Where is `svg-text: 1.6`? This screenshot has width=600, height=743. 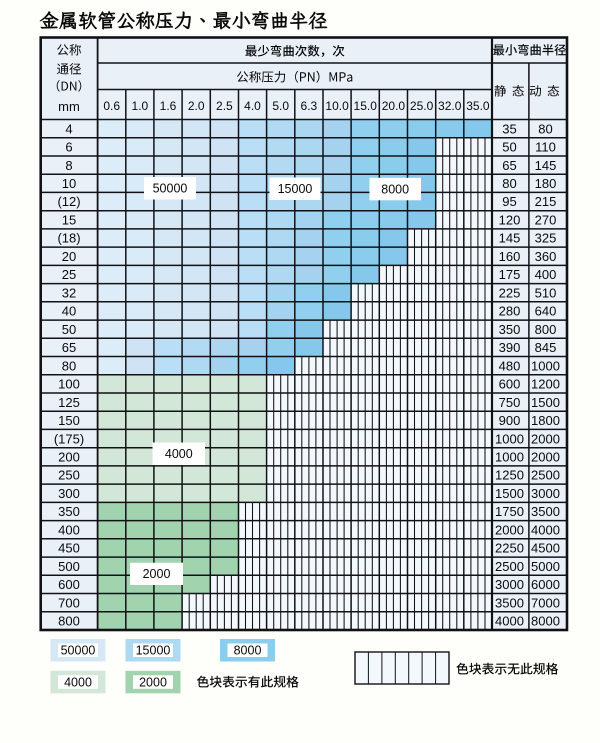
svg-text: 1.6 is located at coordinates (168, 106).